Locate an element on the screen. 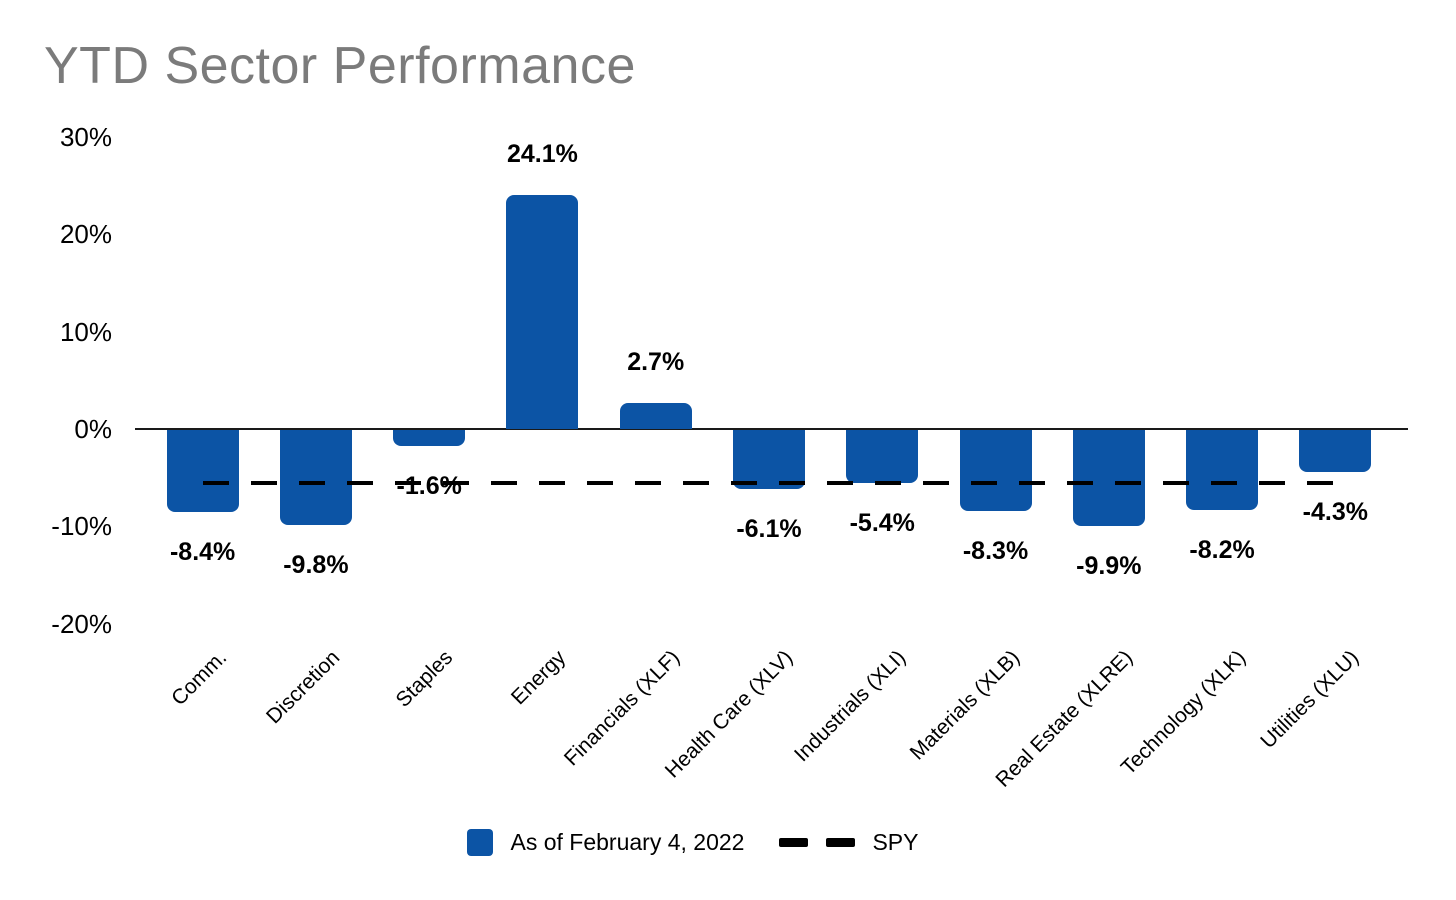 Image resolution: width=1456 pixels, height=900 pixels. bar-real-estate-xlre- is located at coordinates (1108, 478).